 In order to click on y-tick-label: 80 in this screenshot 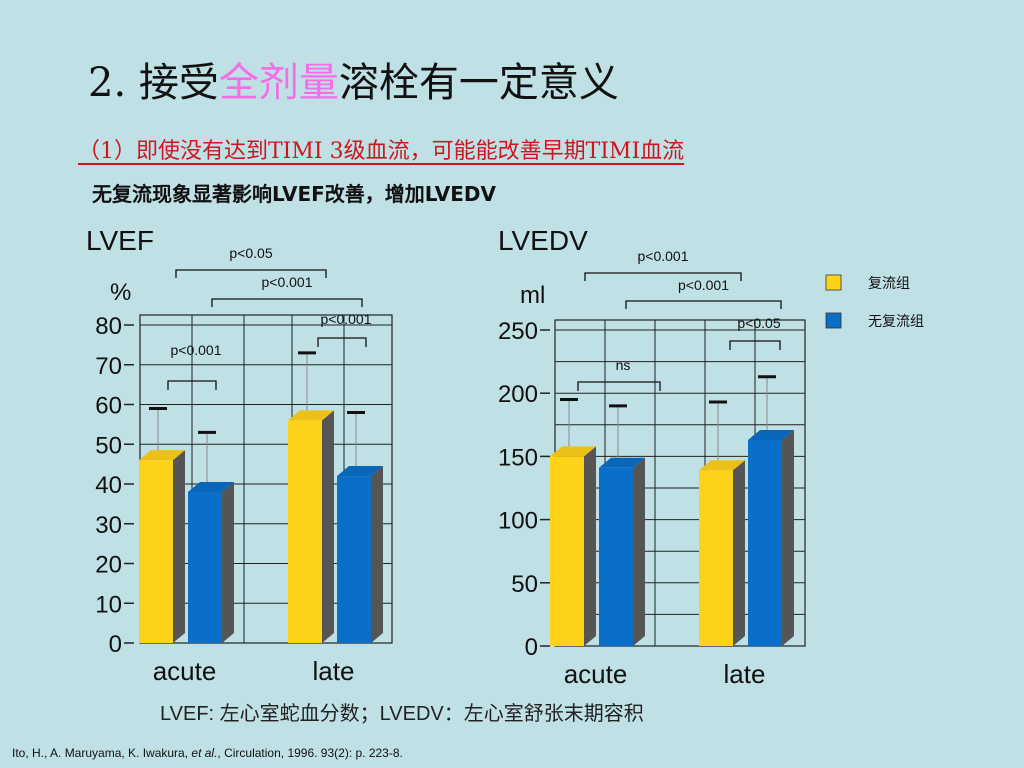, I will do `click(108, 326)`.